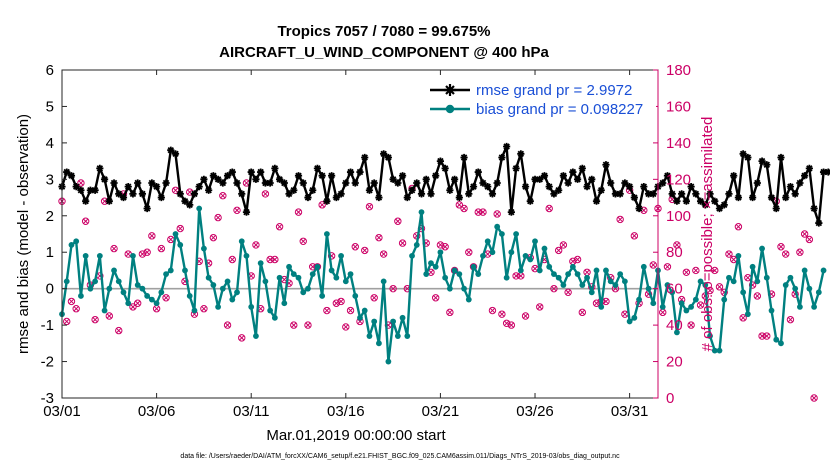 Image resolution: width=830 pixels, height=470 pixels. I want to click on x-tick-label: 03/01, so click(62, 411).